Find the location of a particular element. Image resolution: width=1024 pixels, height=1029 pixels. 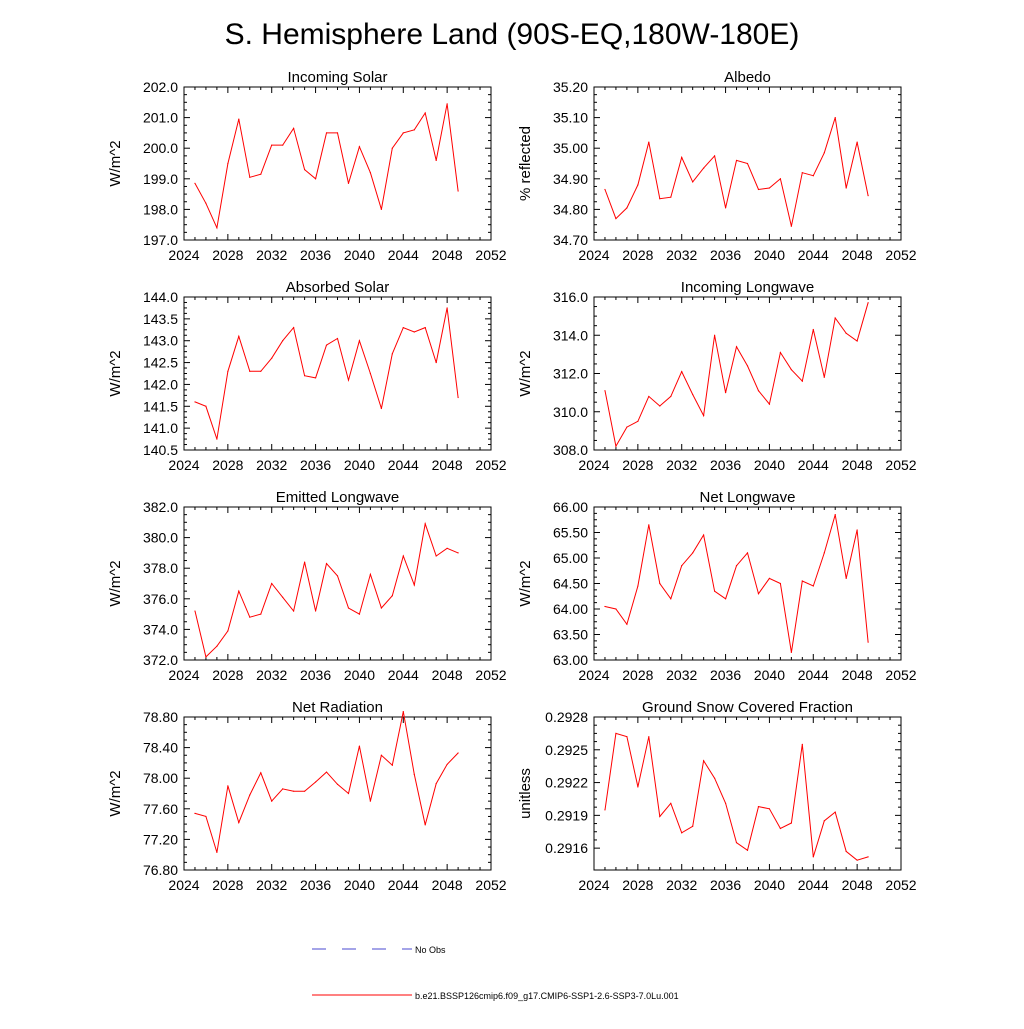

panel-title: Emitted Longwave is located at coordinates (337, 497).